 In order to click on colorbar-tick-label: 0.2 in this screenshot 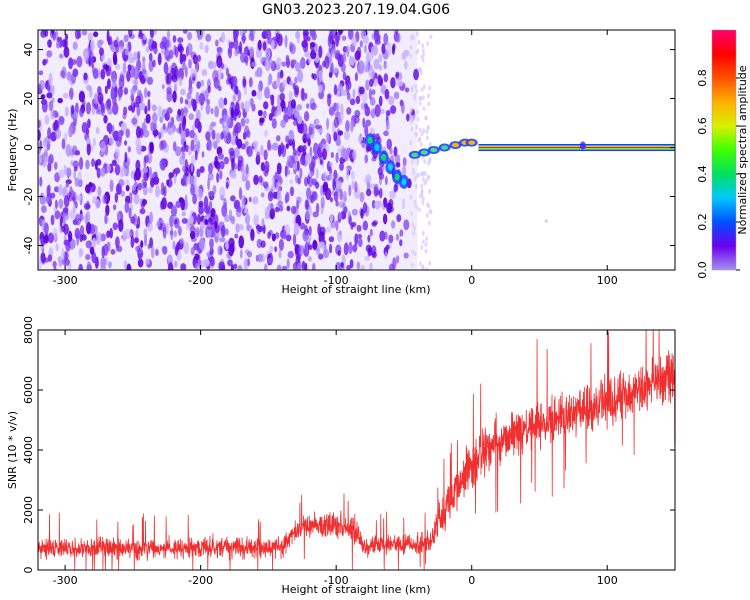, I will do `click(702, 222)`.